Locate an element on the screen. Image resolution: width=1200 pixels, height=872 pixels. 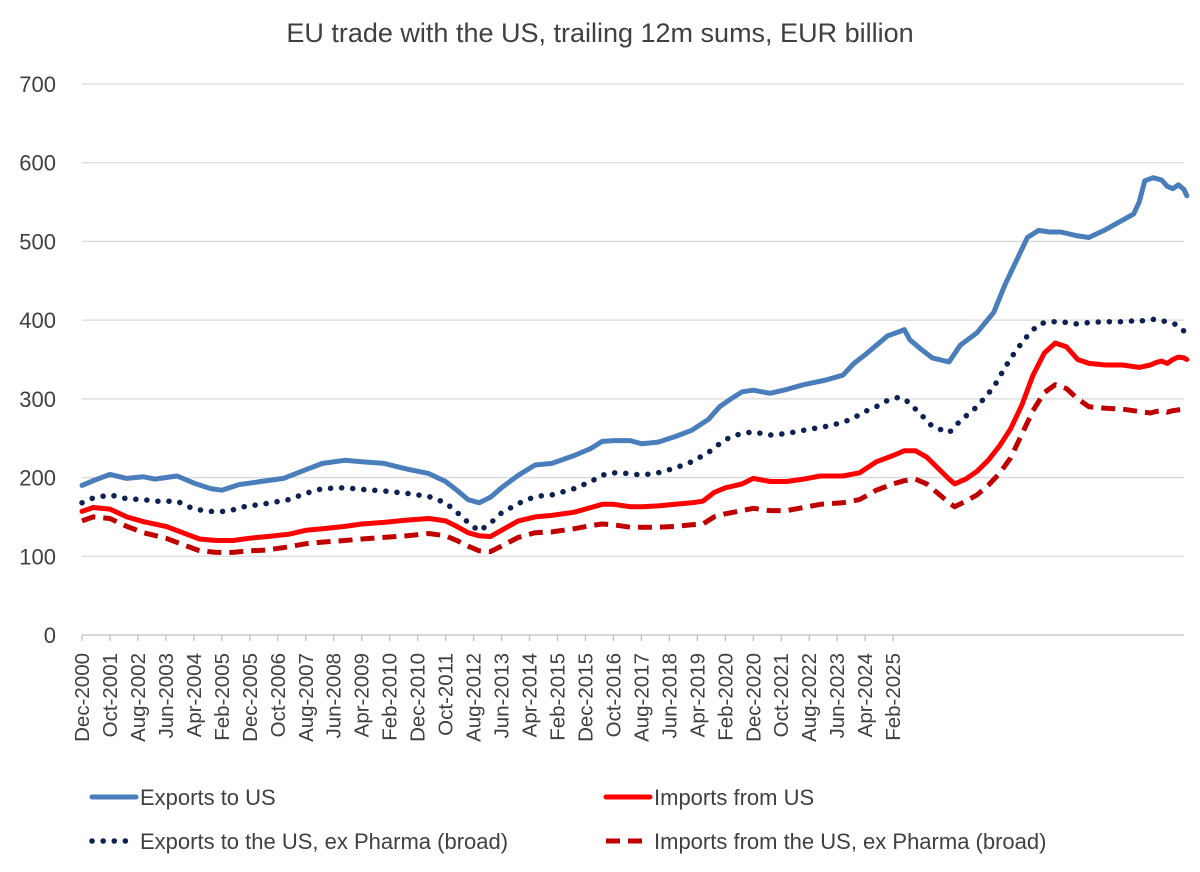
x-tick-label: Apr-2004 is located at coordinates (194, 695).